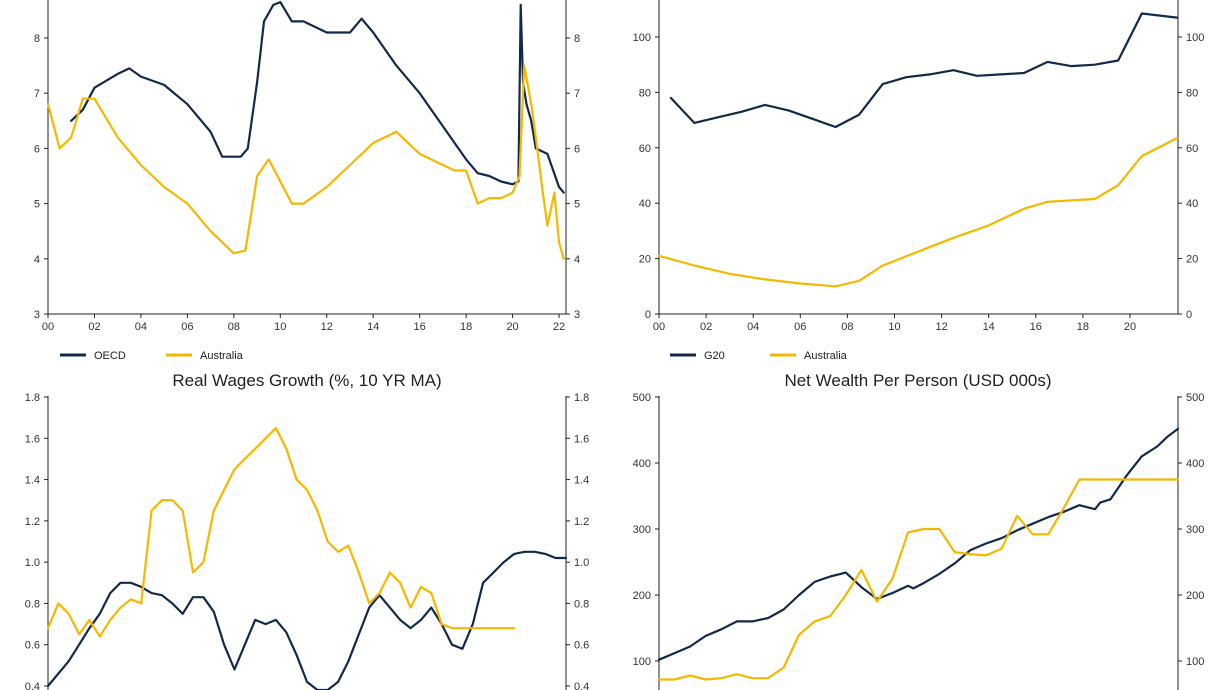 This screenshot has height=690, width=1226. Describe the element at coordinates (37, 39) in the screenshot. I see `y-tick-label-left: 8` at that location.